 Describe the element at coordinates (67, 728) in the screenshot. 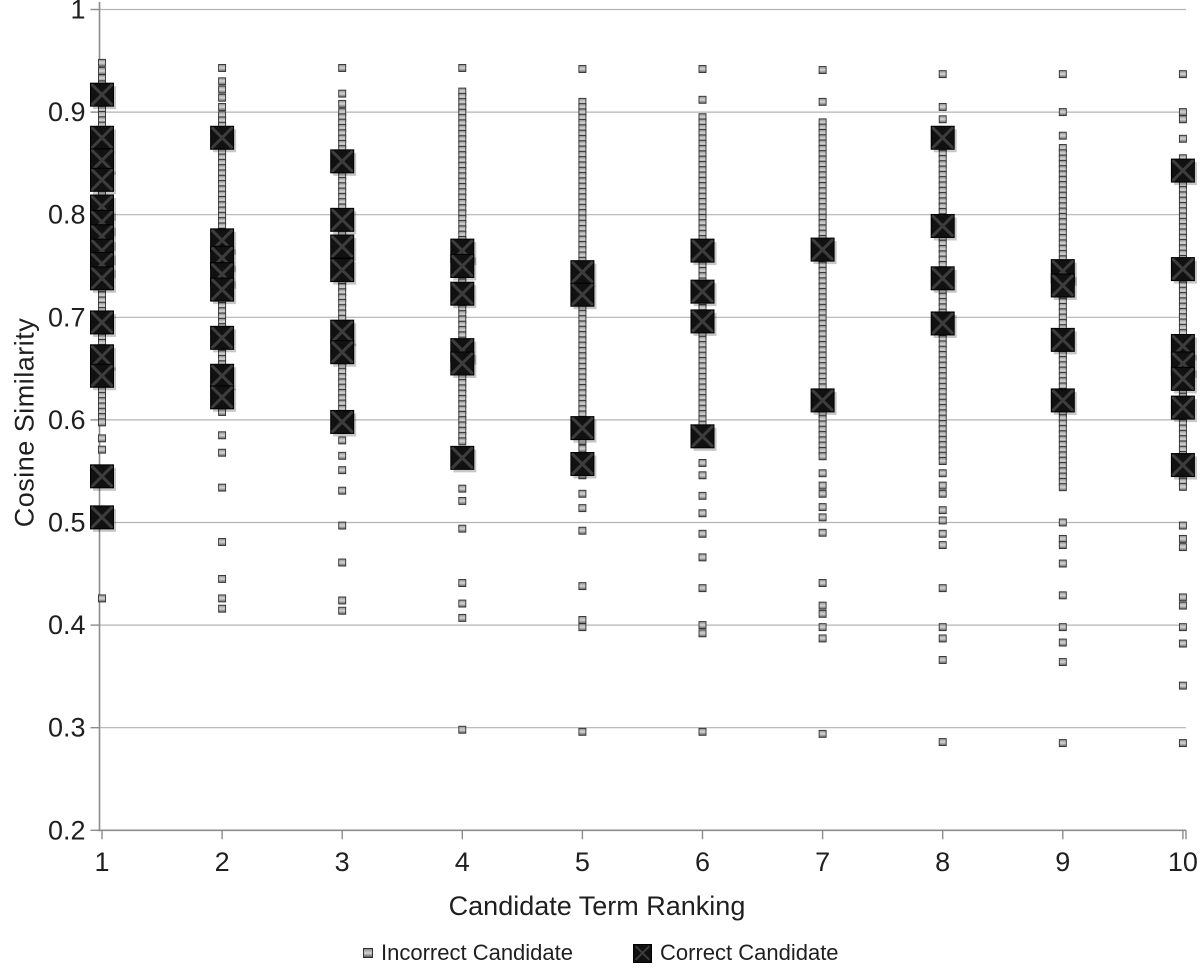

I see `svg-text: 0.3` at that location.